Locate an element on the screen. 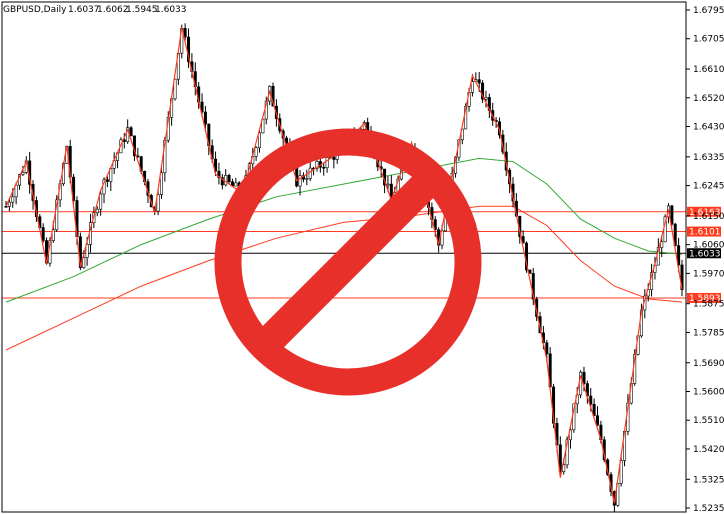 The height and width of the screenshot is (514, 724). chart-header: GBPUSD,Daily 1.6037 1.6062 1.5945 1.6033 is located at coordinates (95, 10).